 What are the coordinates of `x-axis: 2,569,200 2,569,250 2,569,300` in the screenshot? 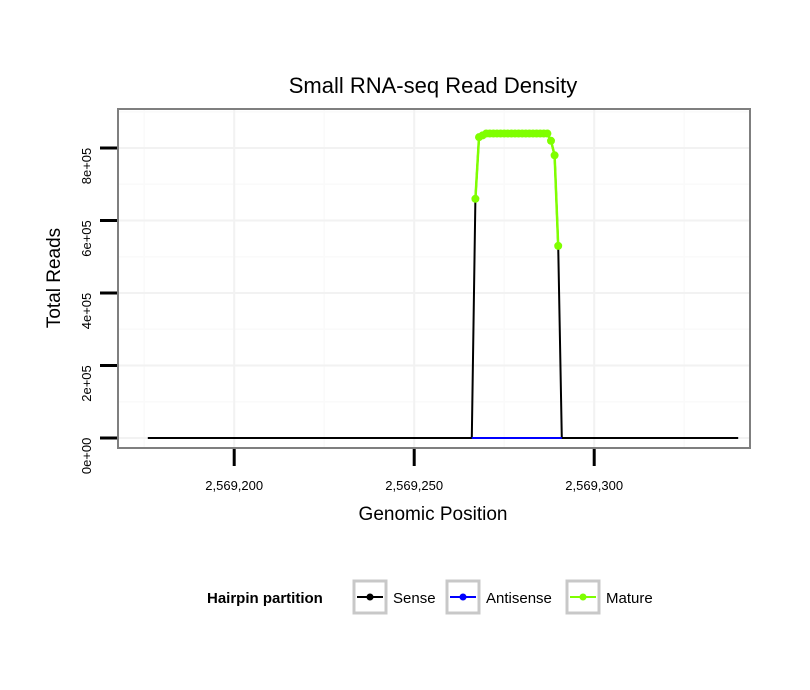 It's located at (414, 471).